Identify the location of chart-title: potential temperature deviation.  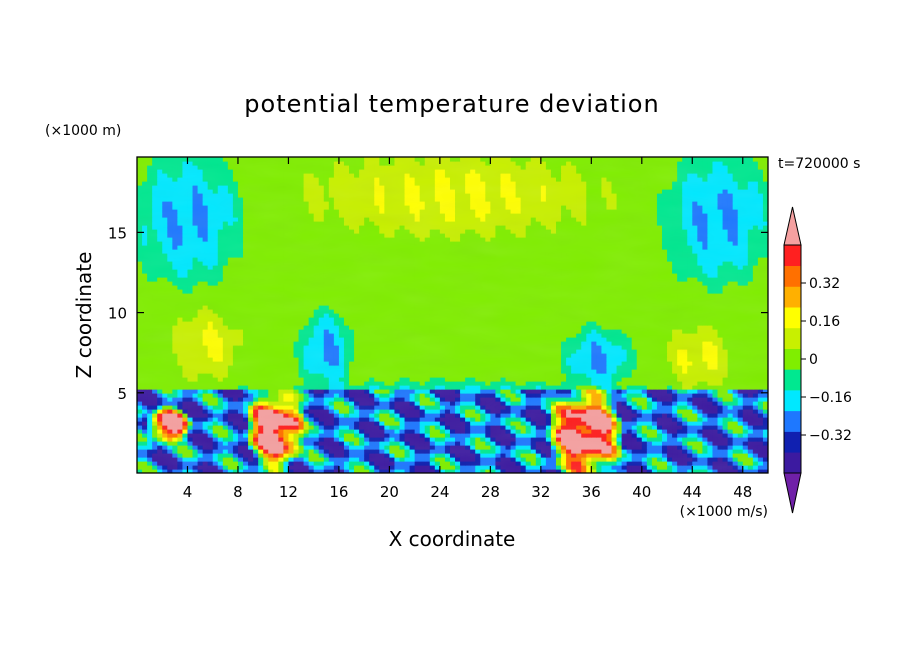
(451, 104).